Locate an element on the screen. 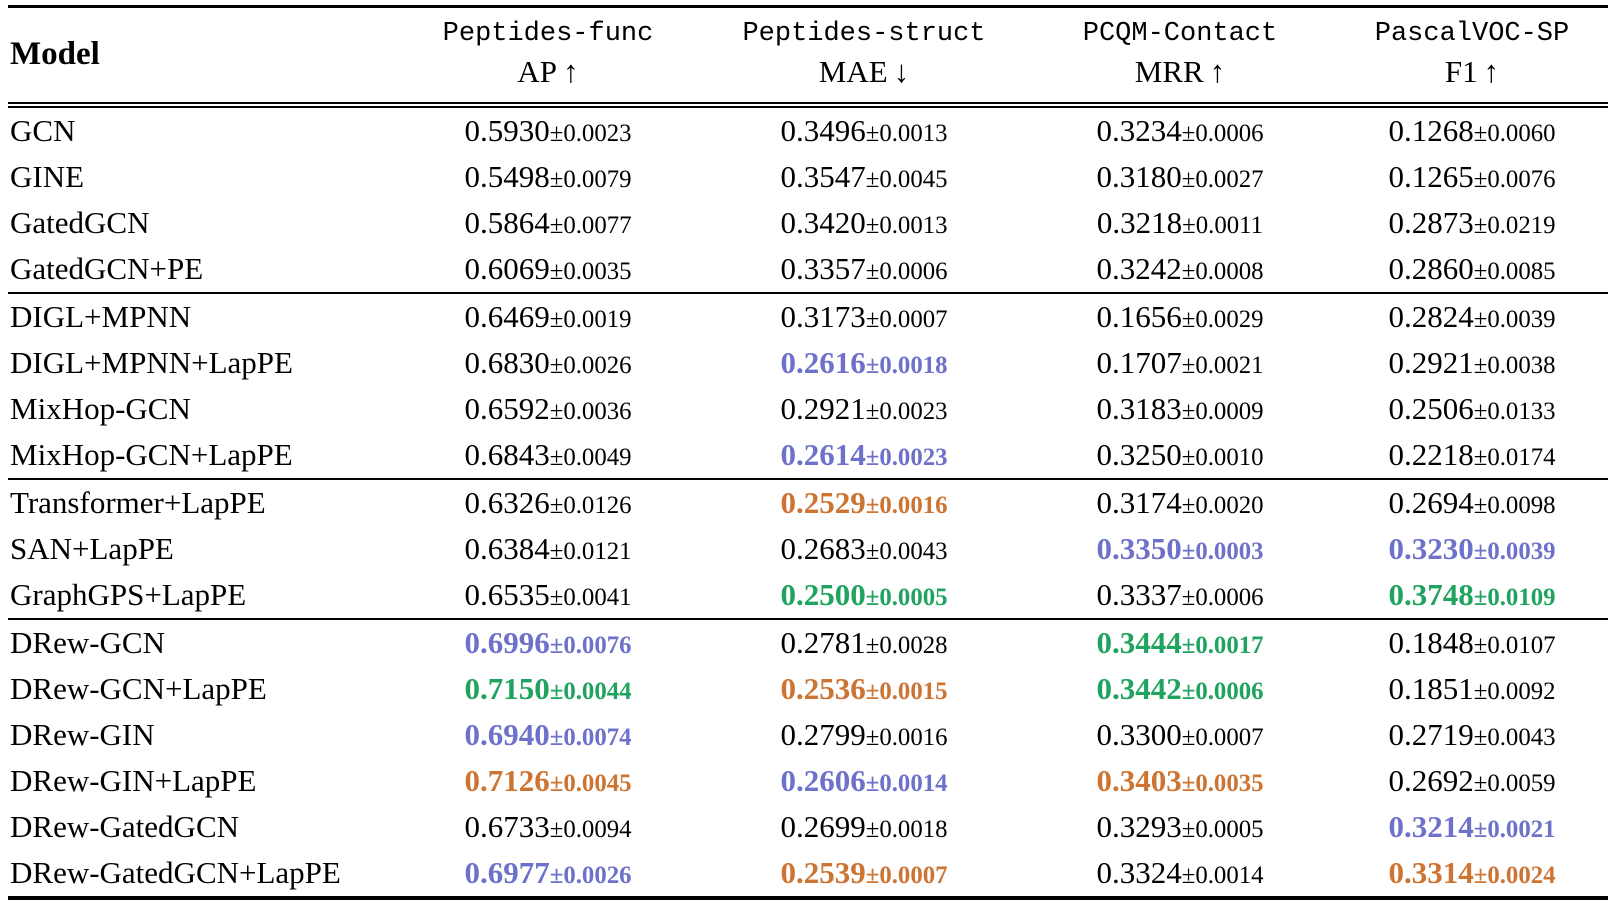  result-mean: 0.3183 is located at coordinates (1139, 408).